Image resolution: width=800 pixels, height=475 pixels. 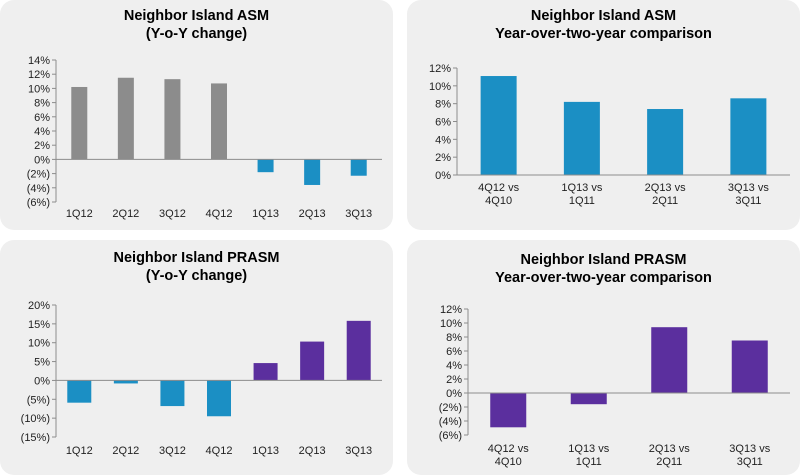 What do you see at coordinates (39, 61) in the screenshot?
I see `y-tick-label: 14%` at bounding box center [39, 61].